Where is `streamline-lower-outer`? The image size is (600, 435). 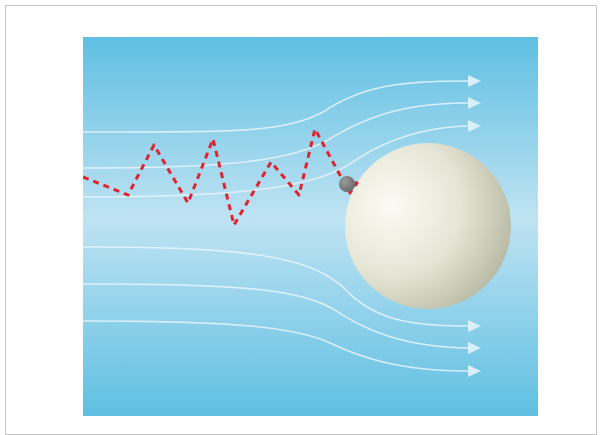
streamline-lower-outer is located at coordinates (276, 346).